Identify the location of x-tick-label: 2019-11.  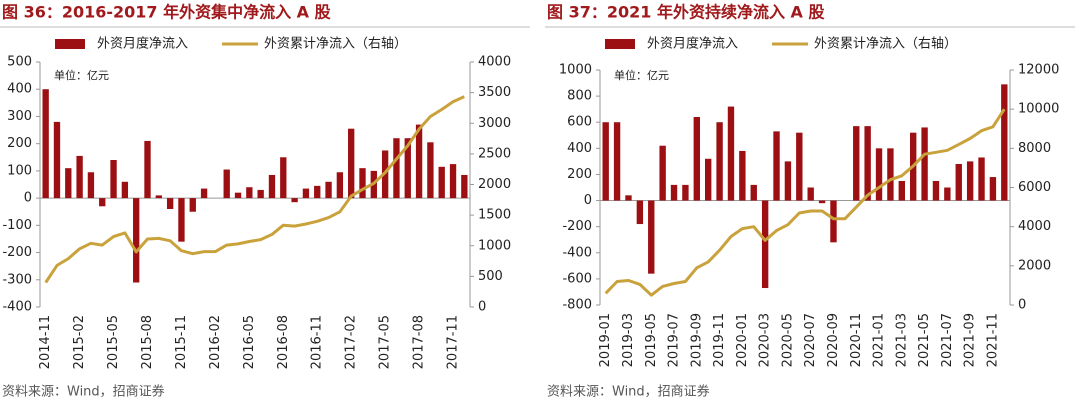
(719, 340).